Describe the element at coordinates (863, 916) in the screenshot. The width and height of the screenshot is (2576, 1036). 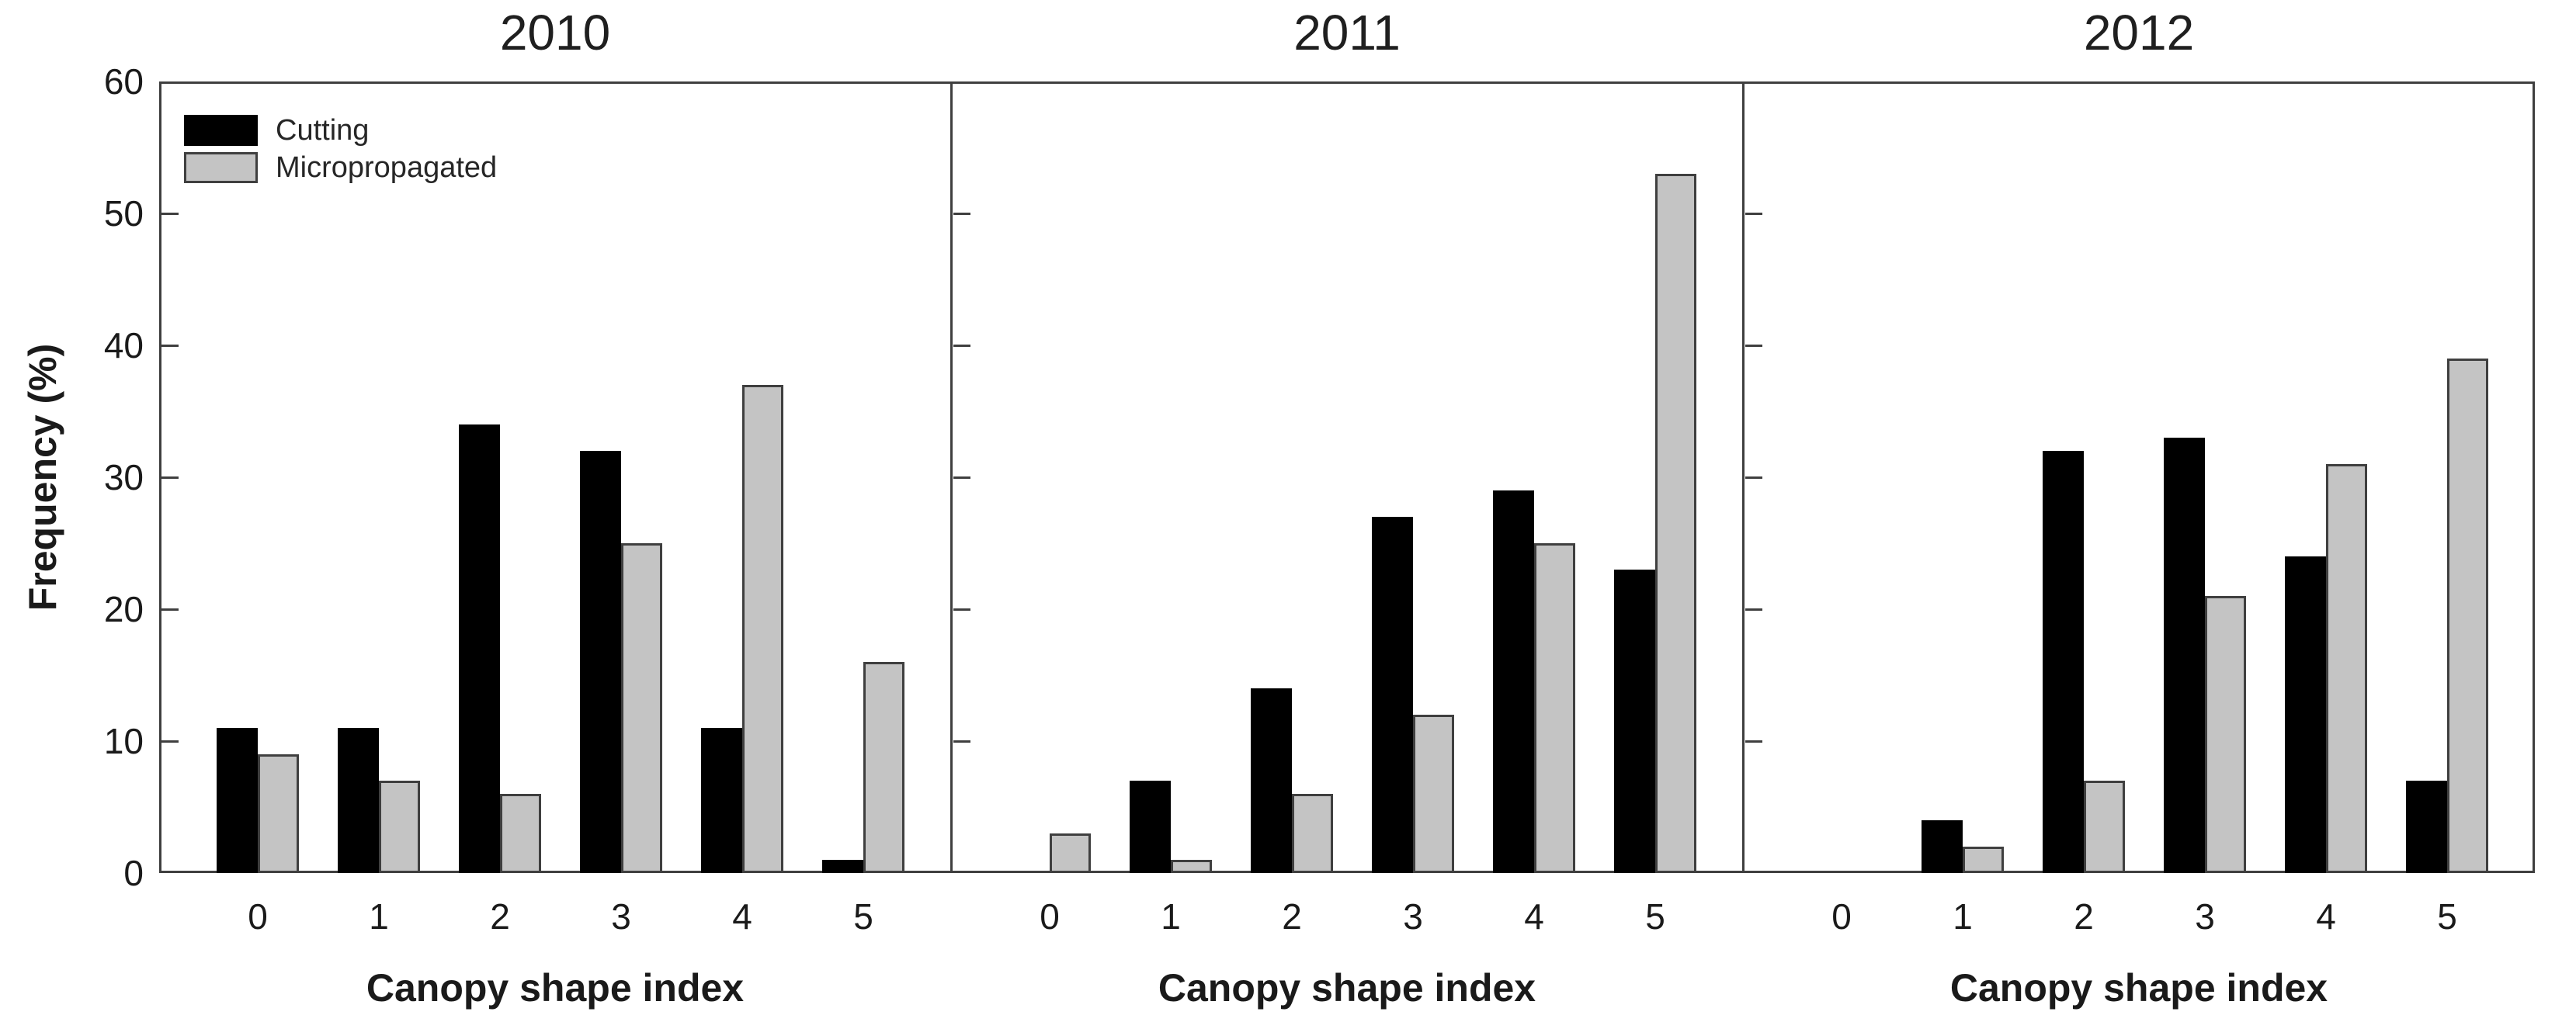
I see `x-tick-label-panel0-5: 5` at that location.